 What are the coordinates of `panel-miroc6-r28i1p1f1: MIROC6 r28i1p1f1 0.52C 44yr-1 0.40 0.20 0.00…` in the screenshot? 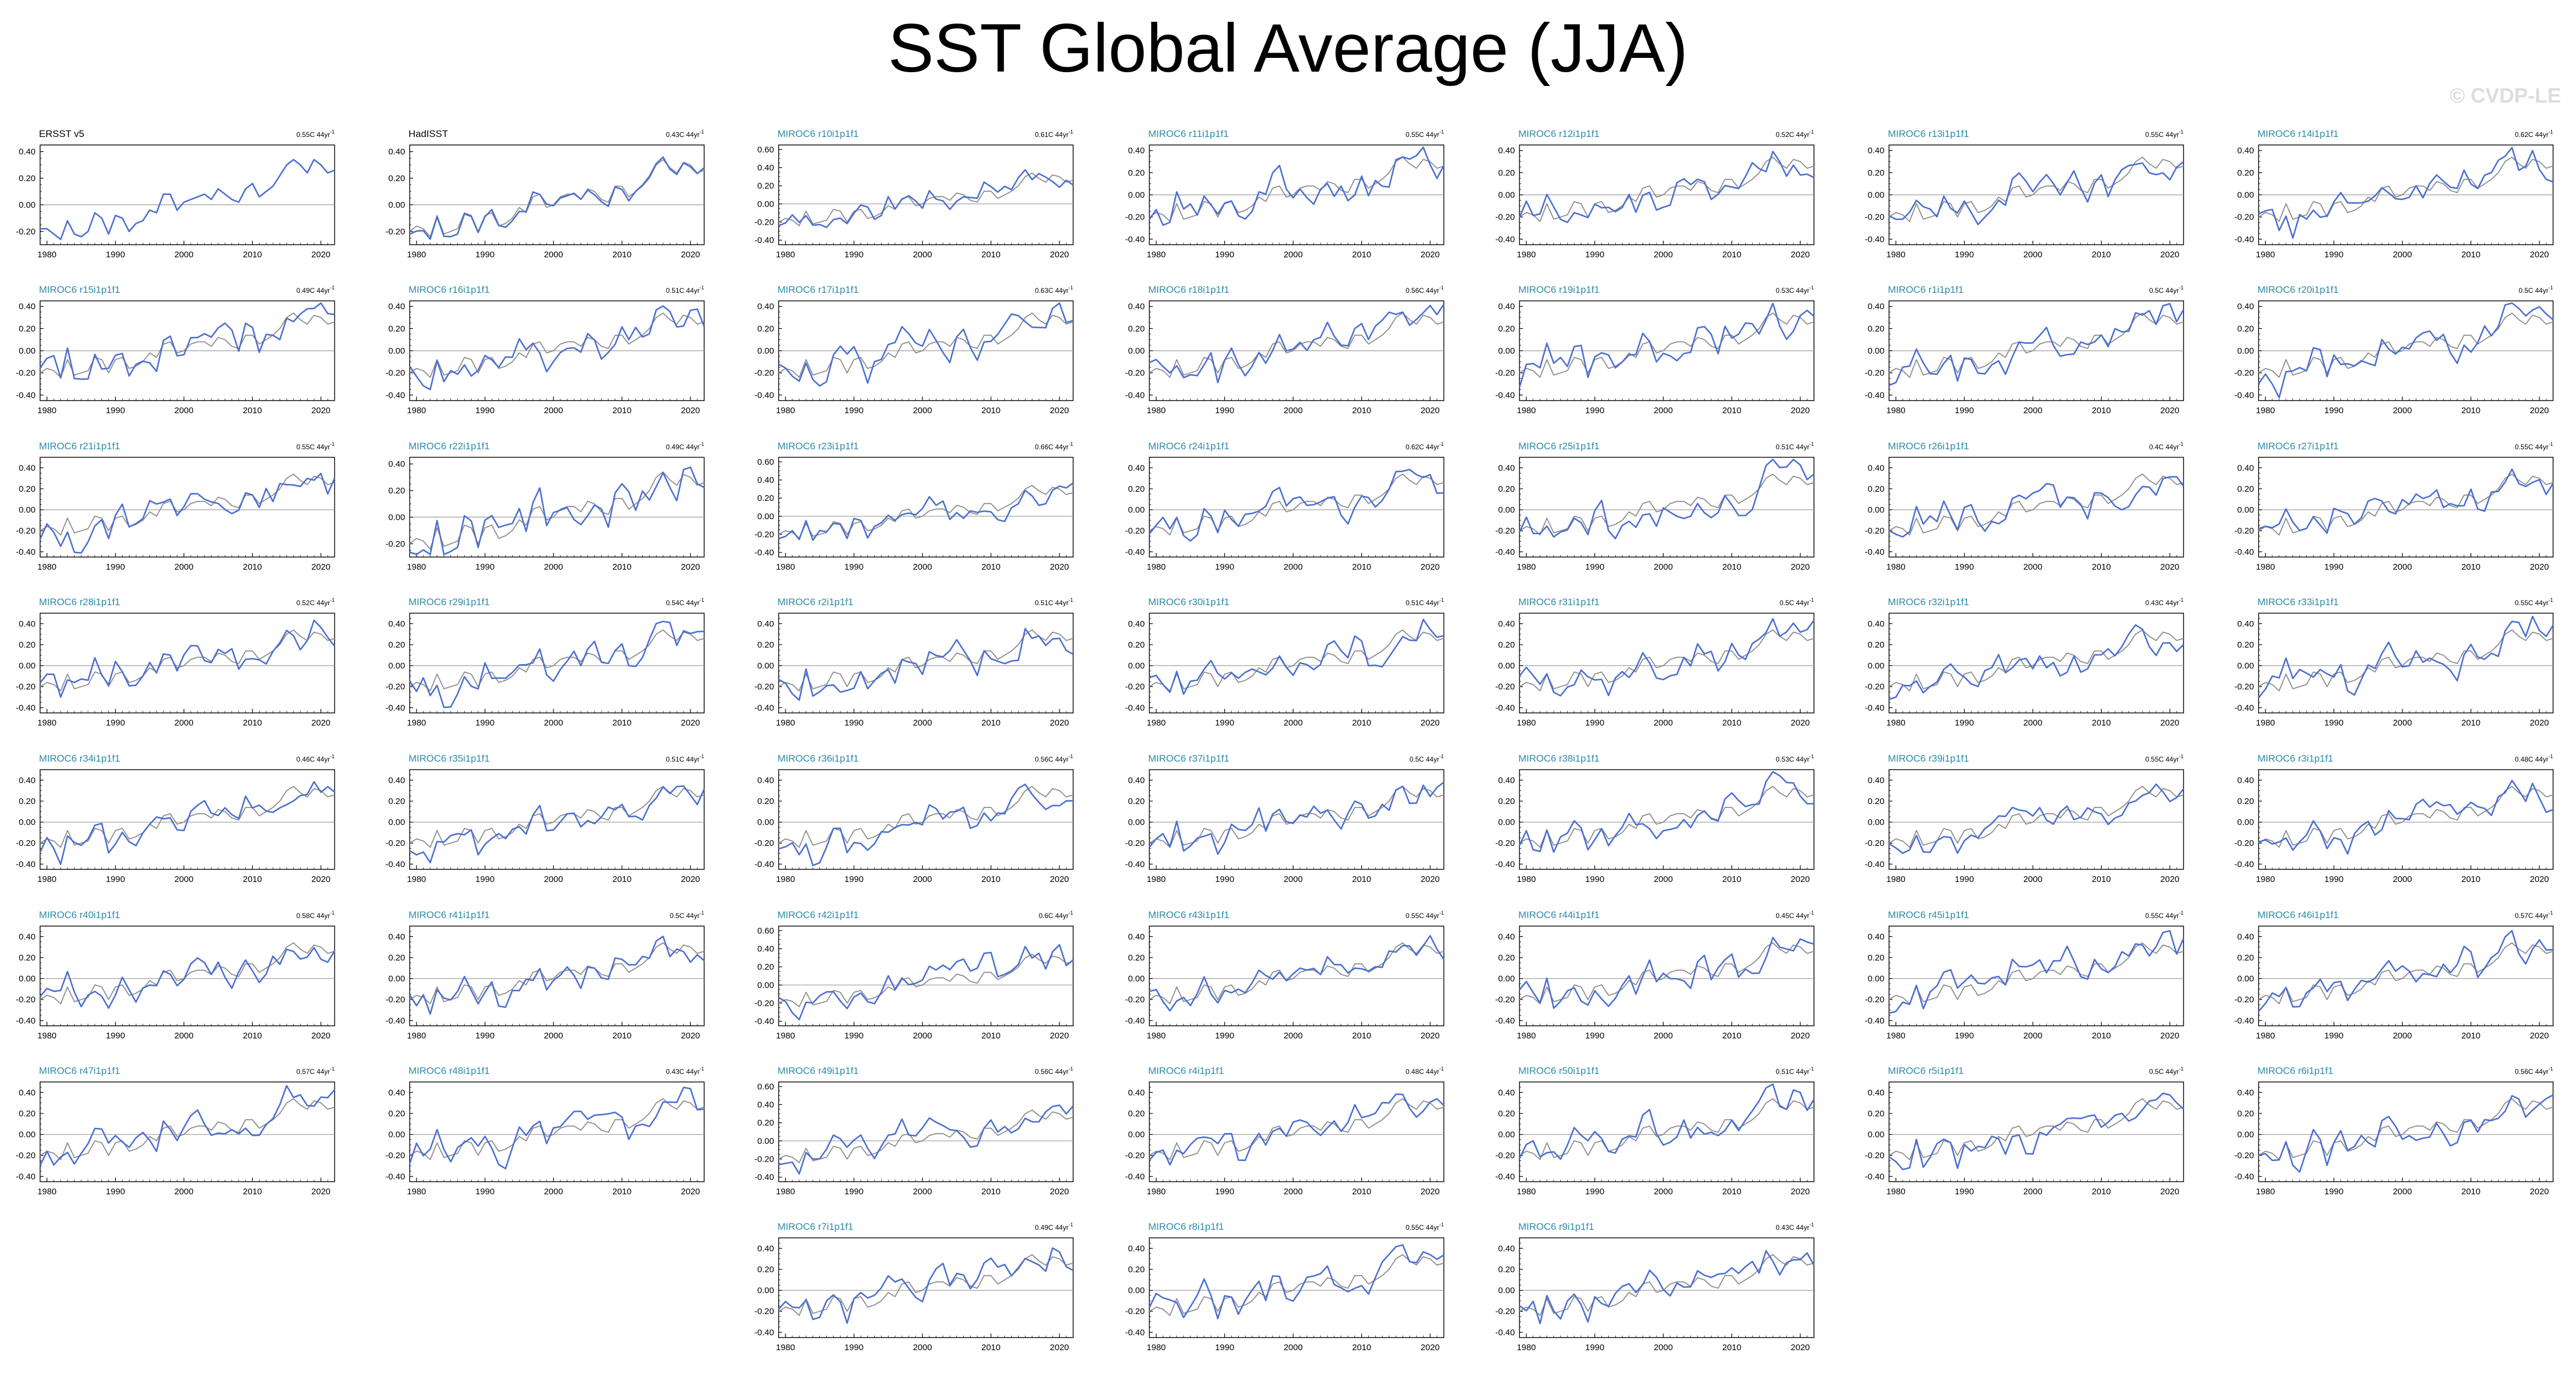 It's located at (176, 662).